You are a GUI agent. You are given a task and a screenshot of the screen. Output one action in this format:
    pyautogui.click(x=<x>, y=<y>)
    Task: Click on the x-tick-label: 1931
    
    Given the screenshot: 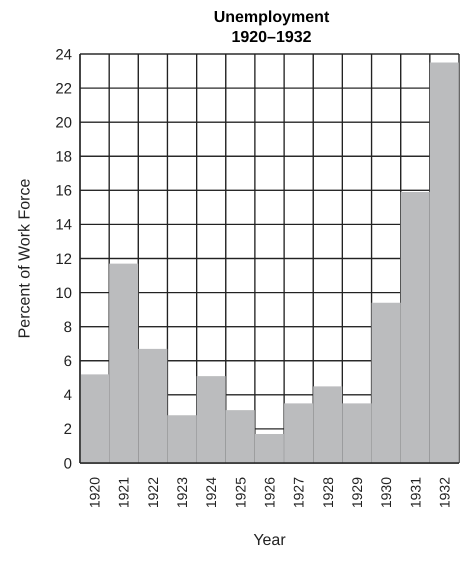 What is the action you would take?
    pyautogui.click(x=415, y=492)
    